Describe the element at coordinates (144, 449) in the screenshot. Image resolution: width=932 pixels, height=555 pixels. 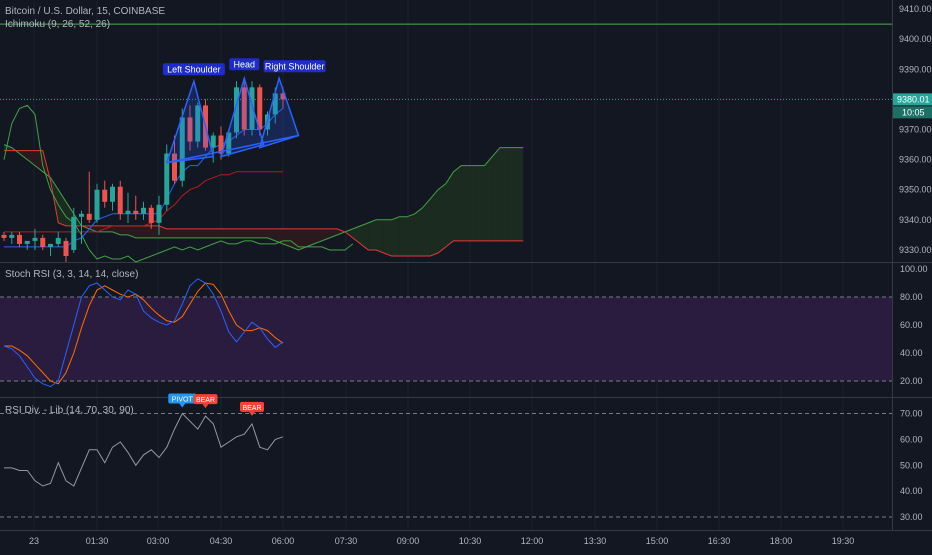
I see `rsi-line` at that location.